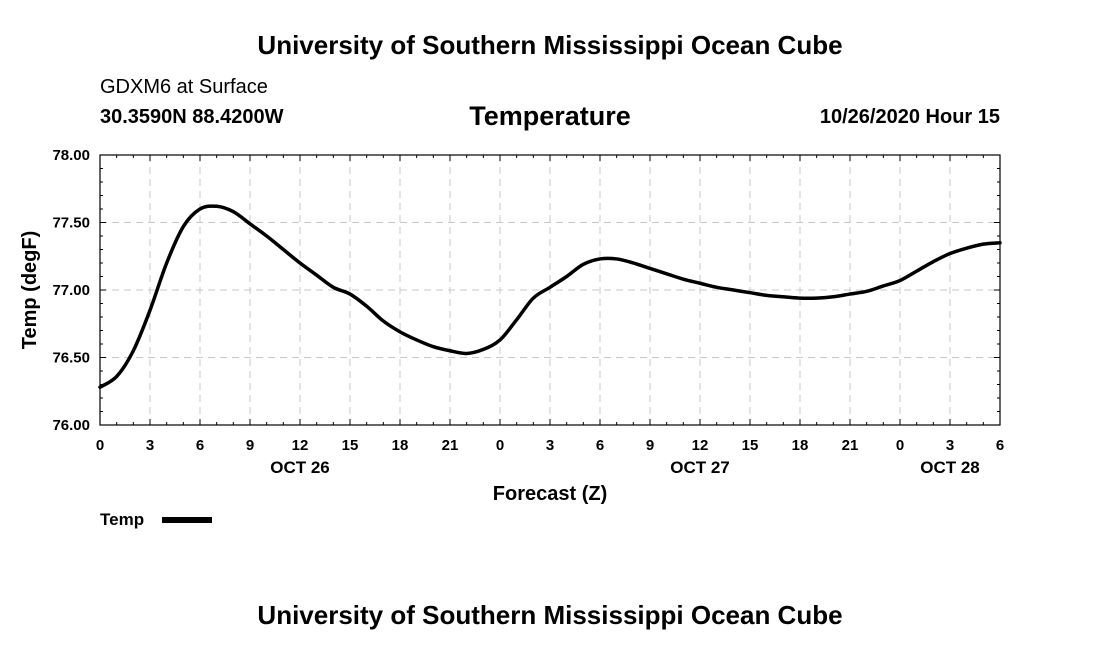 Image resolution: width=1100 pixels, height=650 pixels. What do you see at coordinates (550, 116) in the screenshot?
I see `chart-title: Temperature` at bounding box center [550, 116].